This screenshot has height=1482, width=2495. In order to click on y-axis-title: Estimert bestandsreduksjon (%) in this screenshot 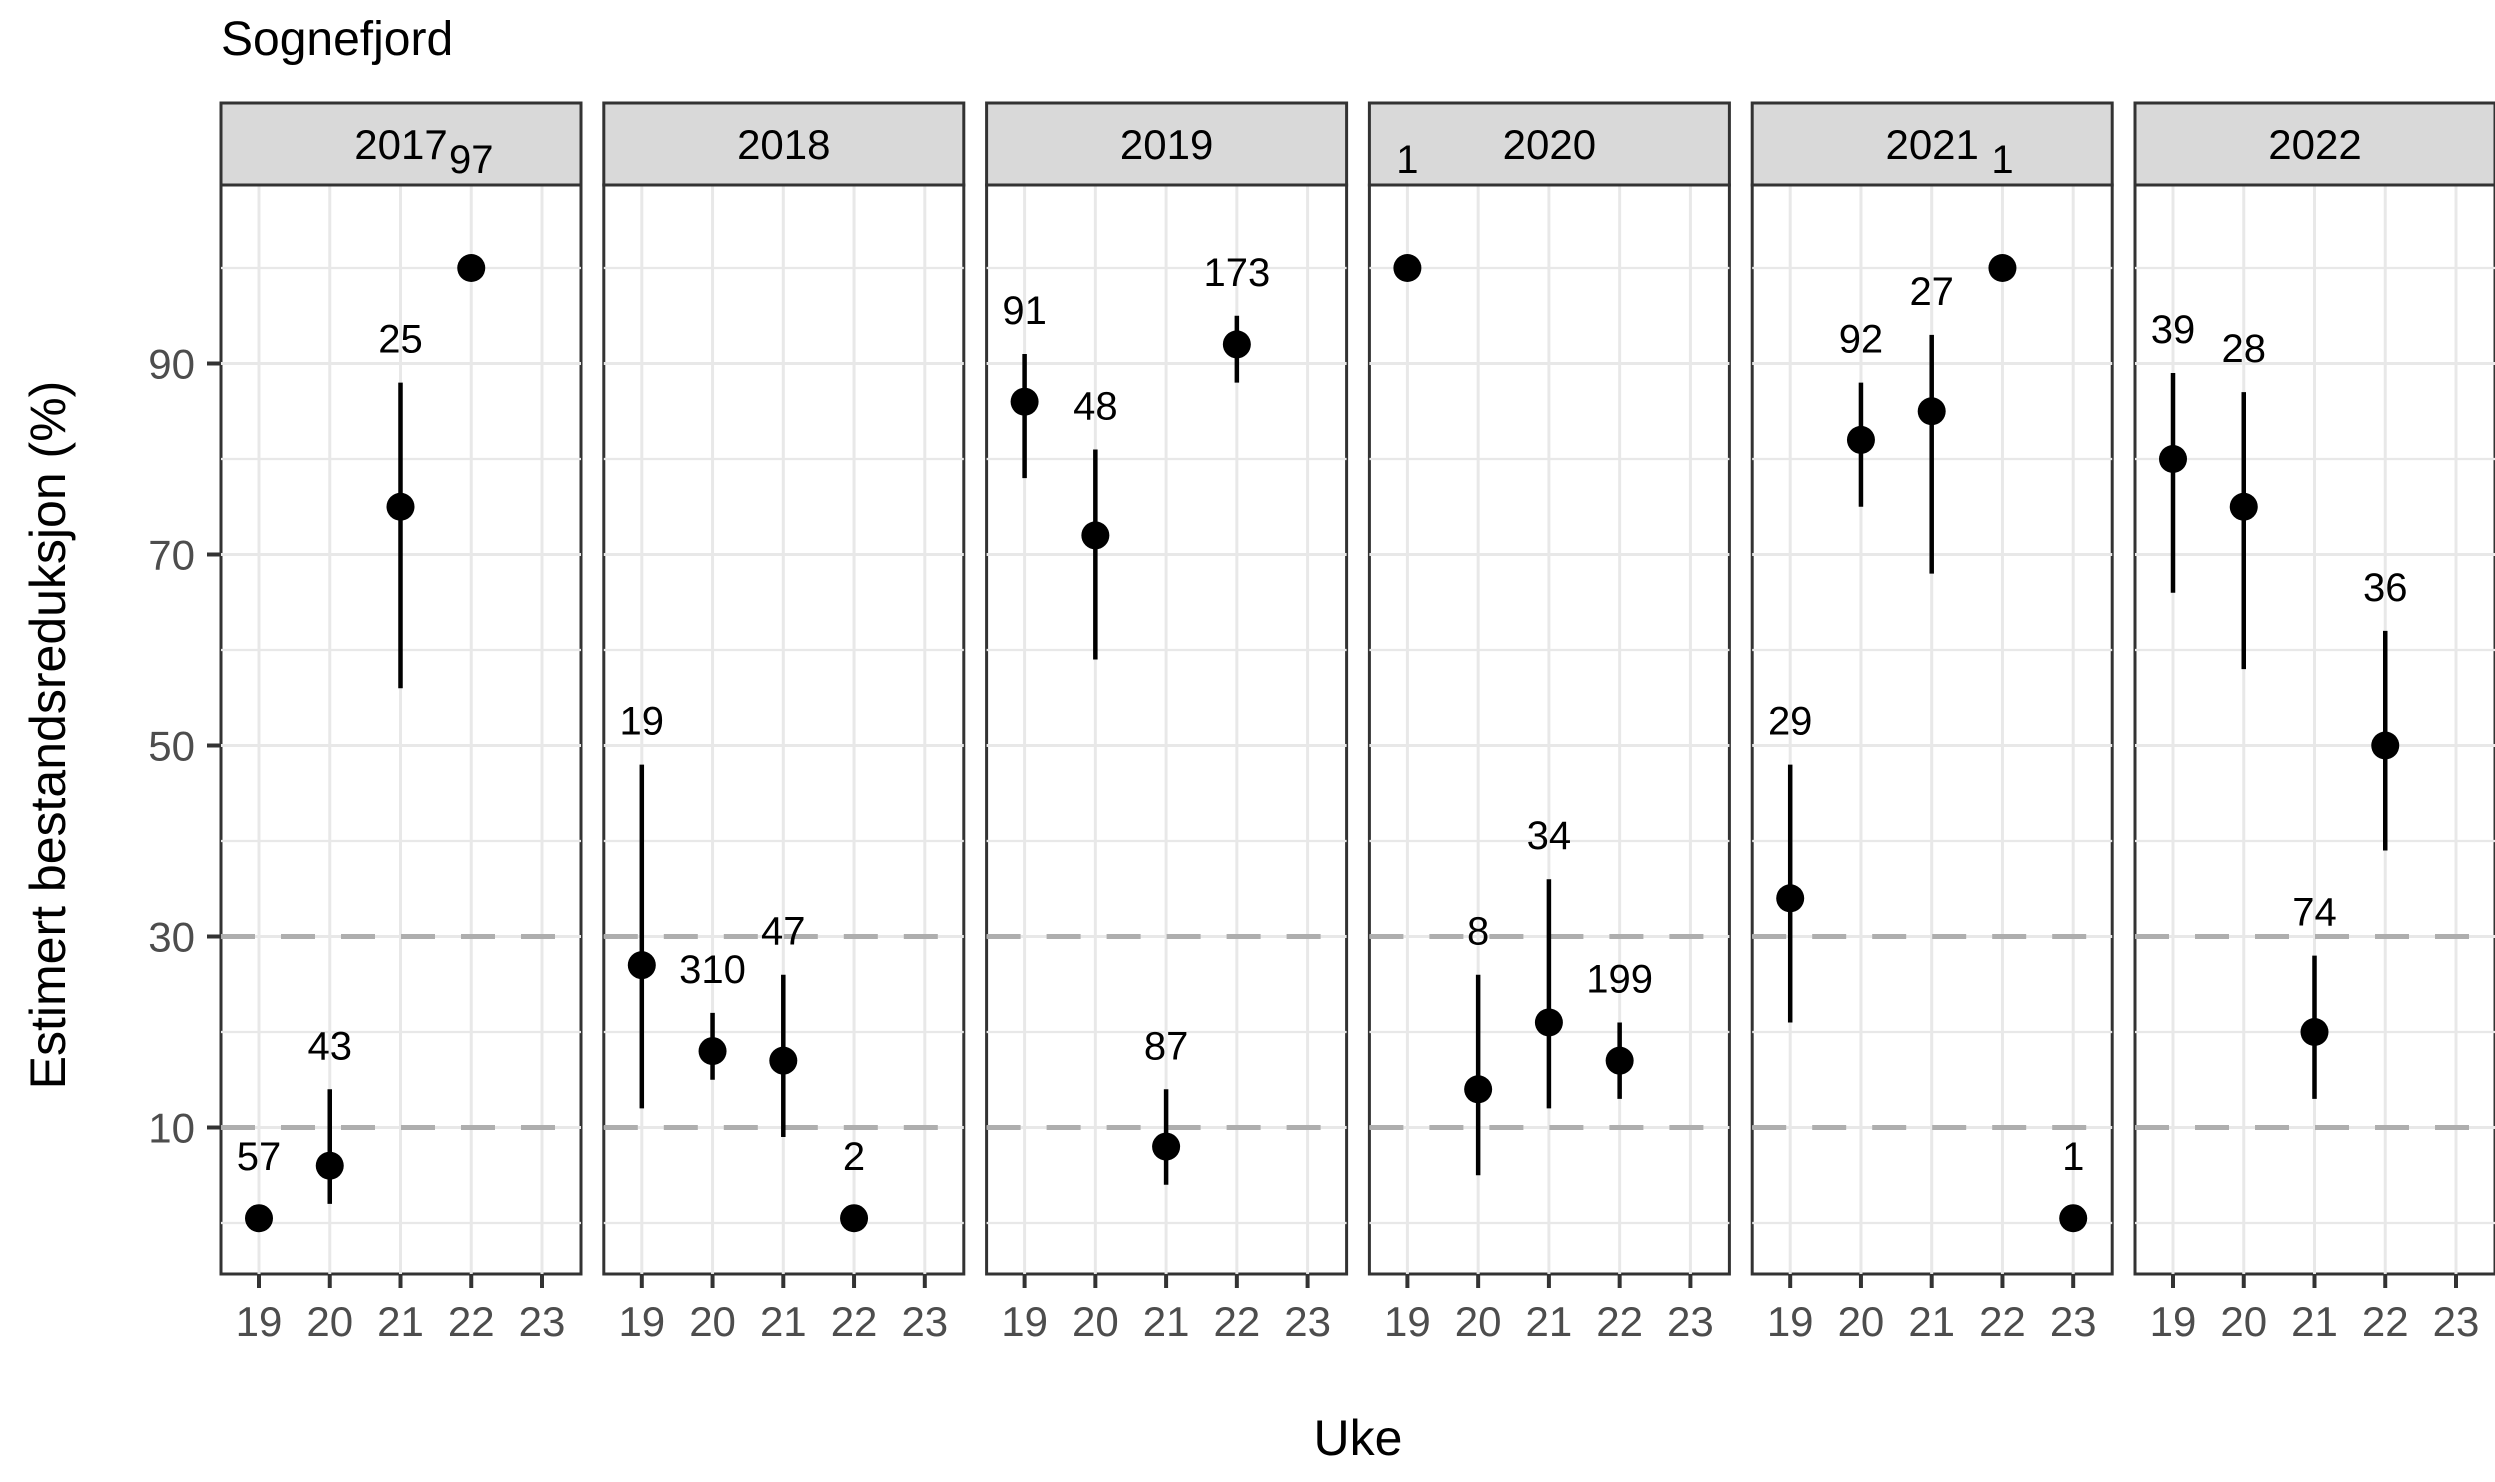, I will do `click(48, 735)`.